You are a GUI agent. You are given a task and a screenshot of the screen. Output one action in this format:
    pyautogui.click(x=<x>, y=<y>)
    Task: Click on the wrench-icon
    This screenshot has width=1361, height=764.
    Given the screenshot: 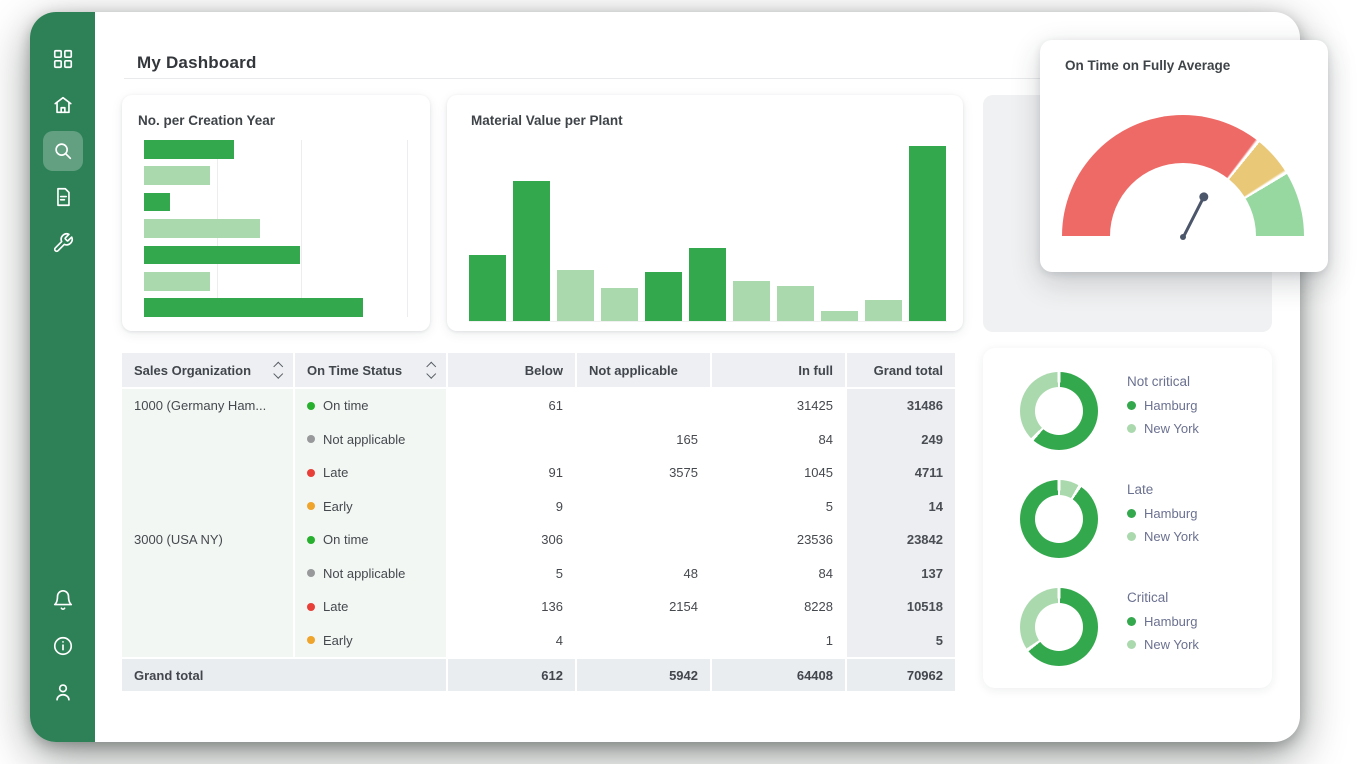 What is the action you would take?
    pyautogui.click(x=63, y=243)
    